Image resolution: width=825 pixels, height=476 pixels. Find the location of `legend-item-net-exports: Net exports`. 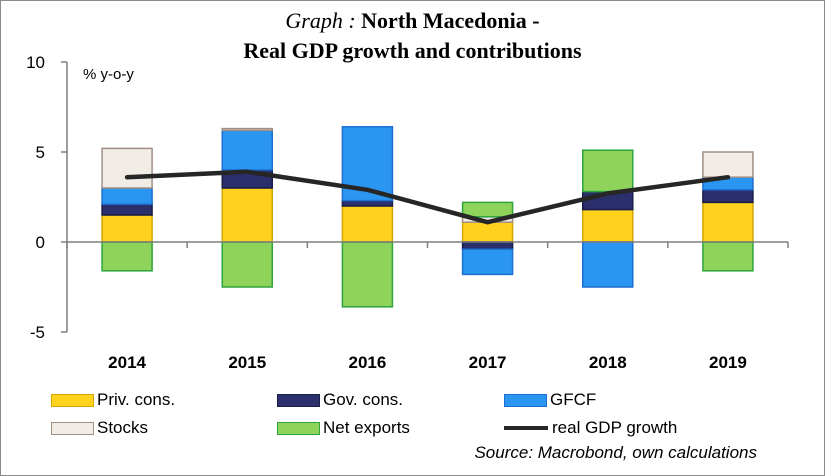

legend-item-net-exports: Net exports is located at coordinates (343, 428).